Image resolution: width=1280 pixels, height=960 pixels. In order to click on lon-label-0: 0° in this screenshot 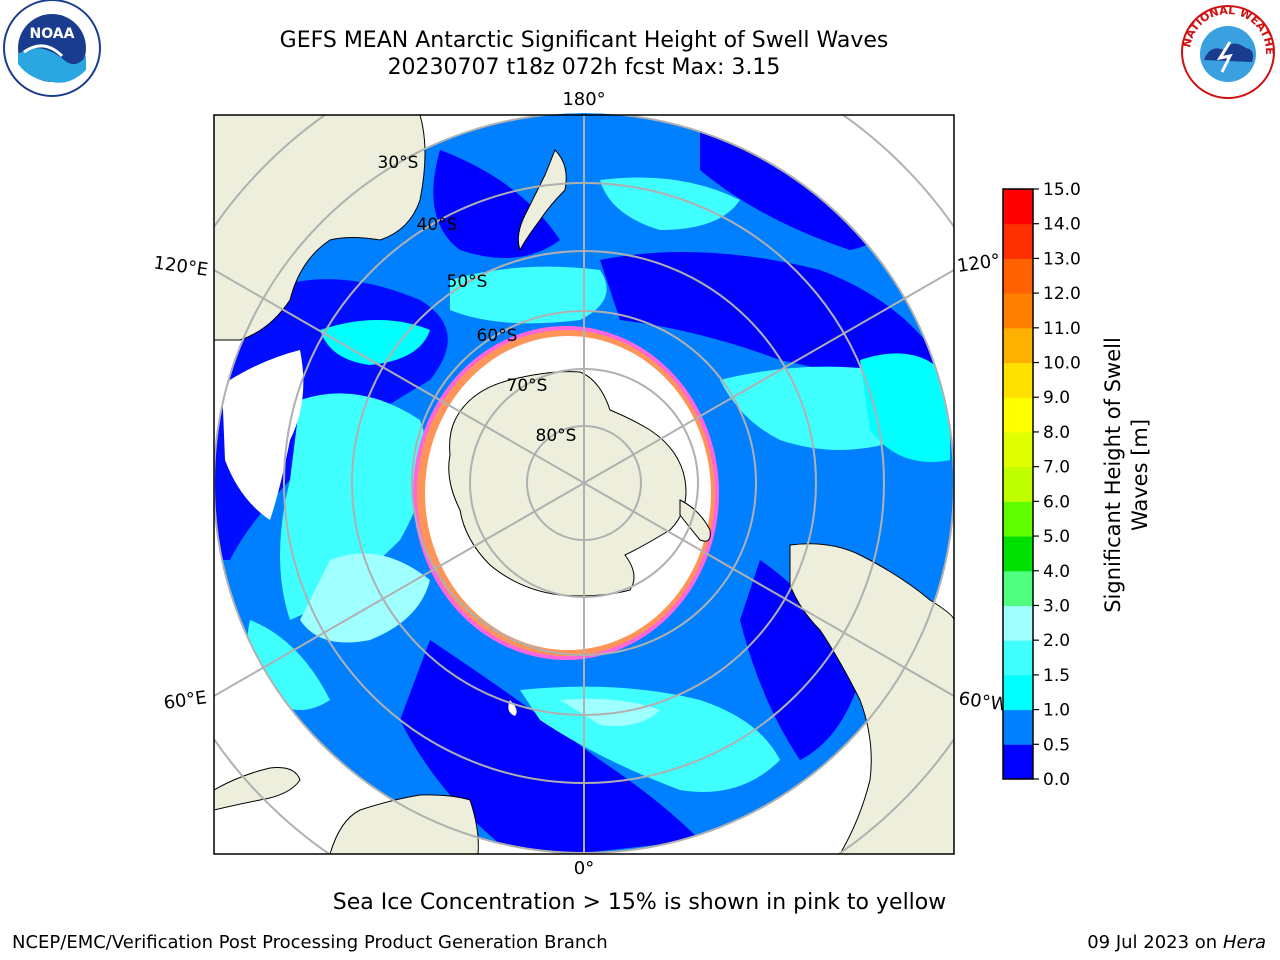, I will do `click(584, 868)`.